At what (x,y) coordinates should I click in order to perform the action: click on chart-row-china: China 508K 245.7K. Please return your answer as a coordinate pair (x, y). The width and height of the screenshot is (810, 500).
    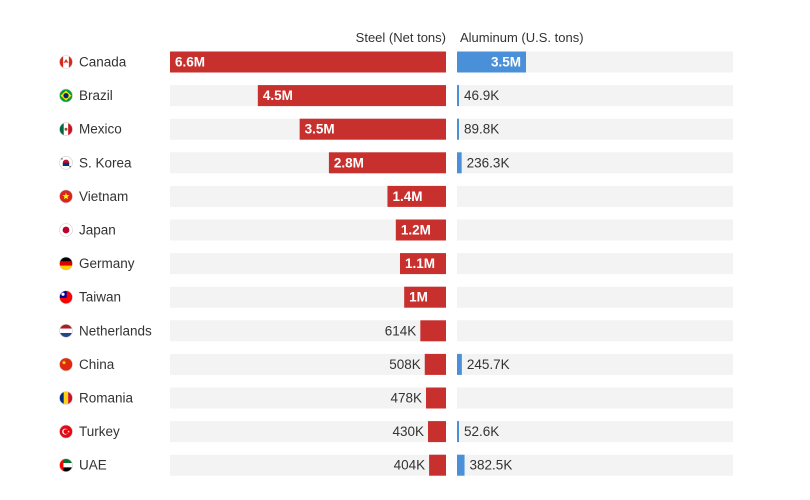
    Looking at the image, I should click on (396, 364).